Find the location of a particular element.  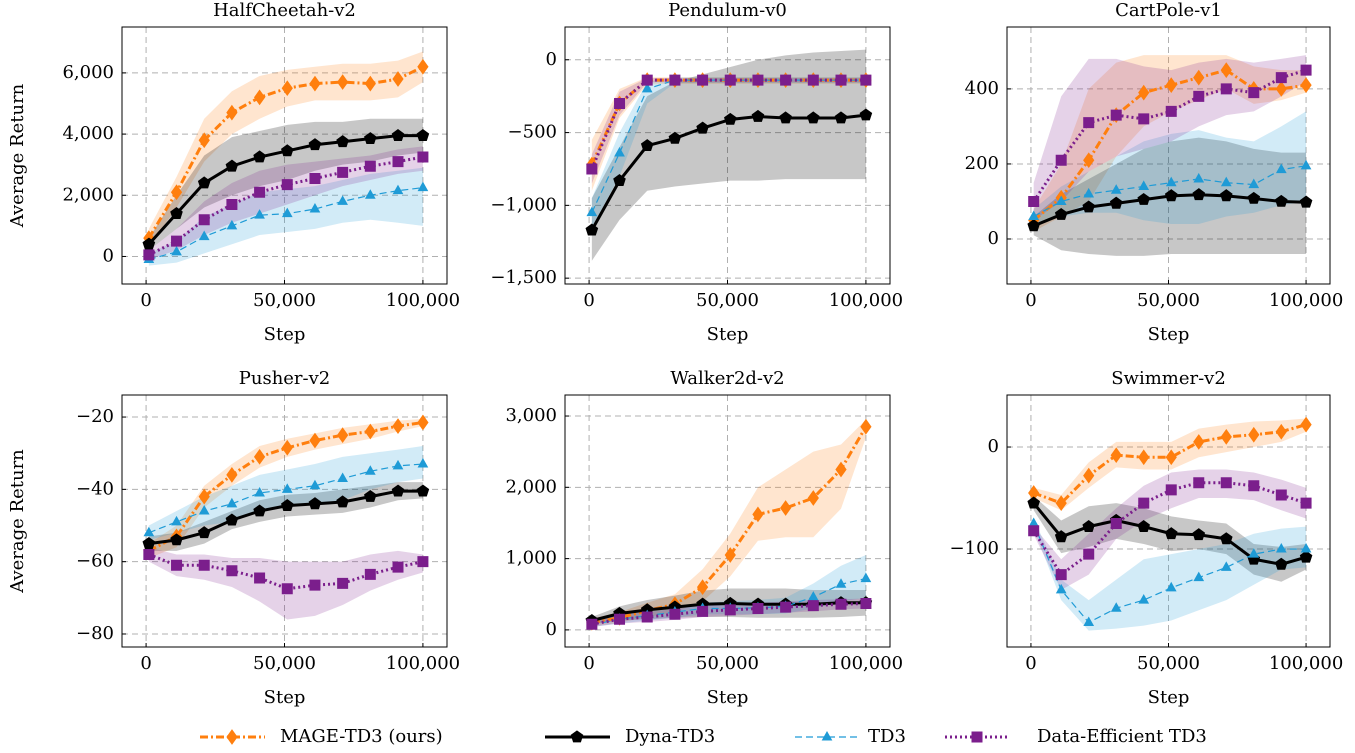

y-tick-label: −80 is located at coordinates (95, 633).